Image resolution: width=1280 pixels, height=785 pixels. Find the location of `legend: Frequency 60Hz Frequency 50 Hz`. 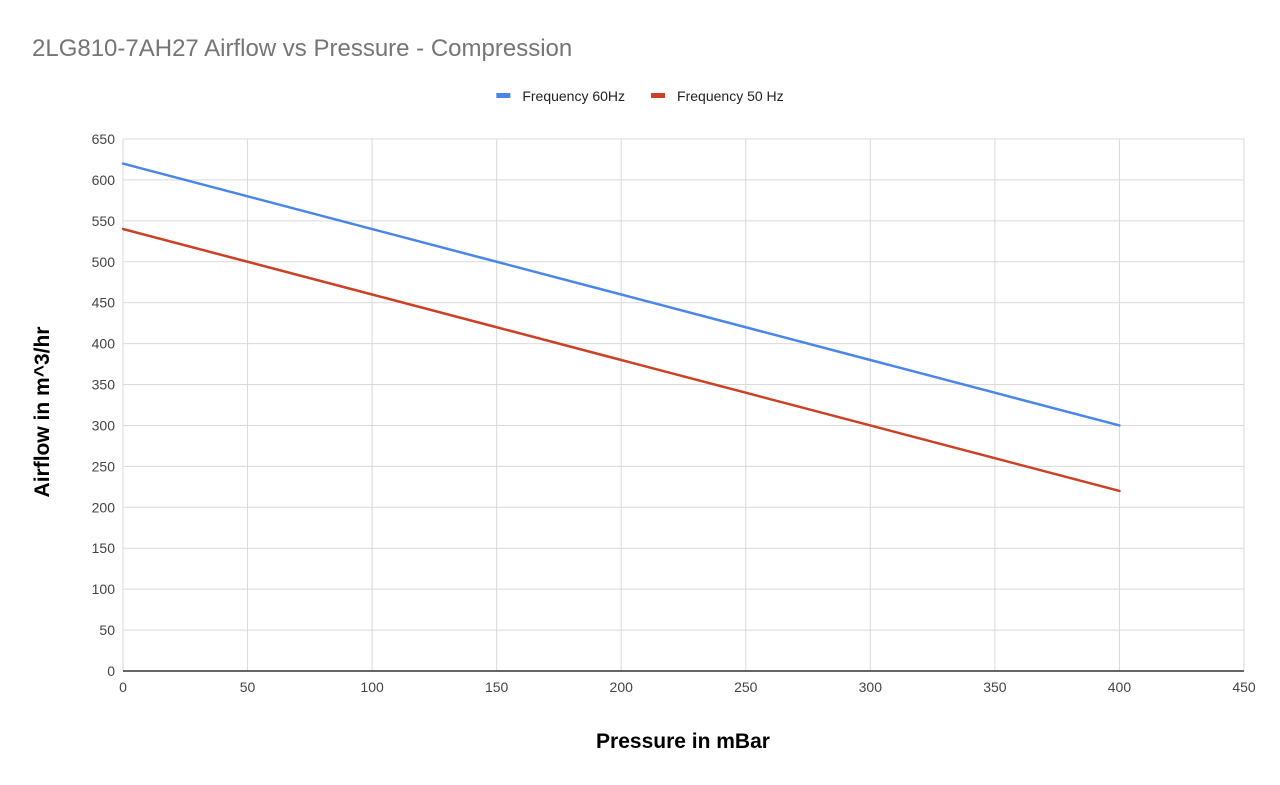

legend: Frequency 60Hz Frequency 50 Hz is located at coordinates (640, 96).